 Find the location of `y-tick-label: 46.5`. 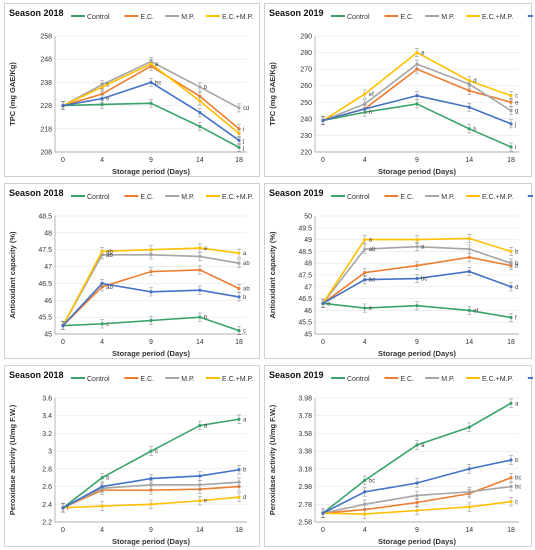

y-tick-label: 46.5 is located at coordinates (305, 299).